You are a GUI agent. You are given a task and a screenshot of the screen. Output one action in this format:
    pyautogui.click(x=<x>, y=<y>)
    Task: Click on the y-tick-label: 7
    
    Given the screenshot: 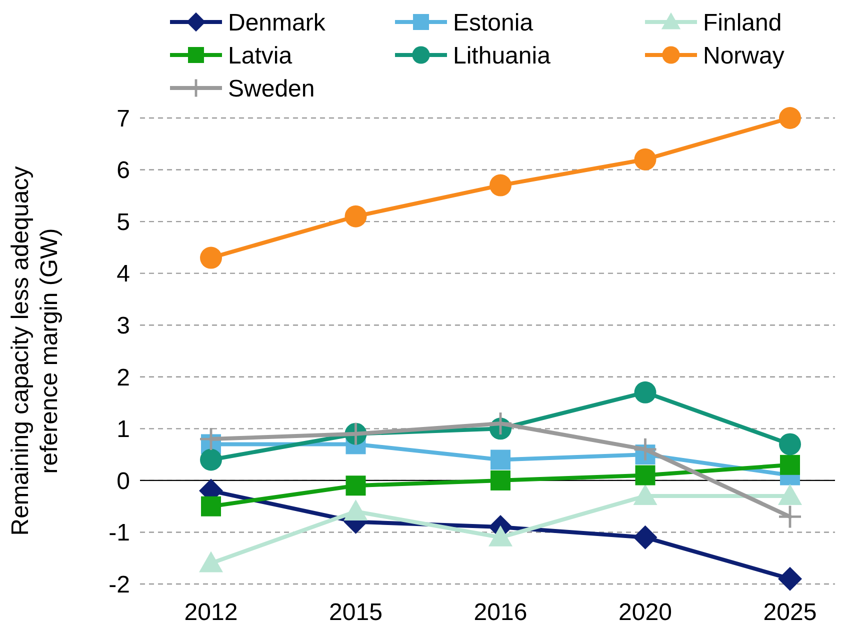 What is the action you would take?
    pyautogui.click(x=123, y=118)
    